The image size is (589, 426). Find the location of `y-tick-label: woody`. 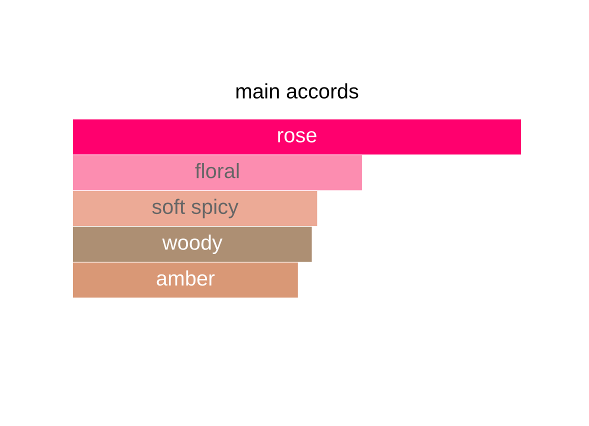

y-tick-label: woody is located at coordinates (192, 244).